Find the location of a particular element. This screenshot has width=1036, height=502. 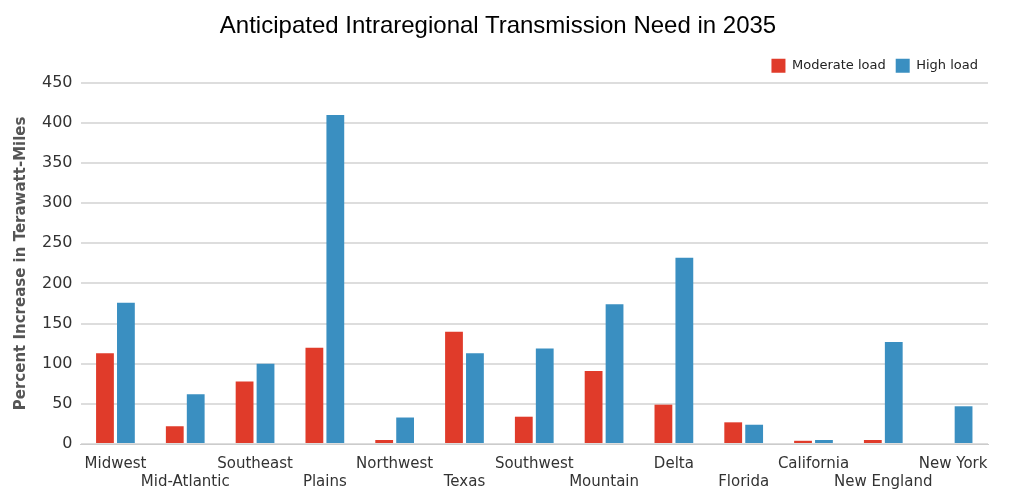

y-tick-label: 150 is located at coordinates (57, 322).